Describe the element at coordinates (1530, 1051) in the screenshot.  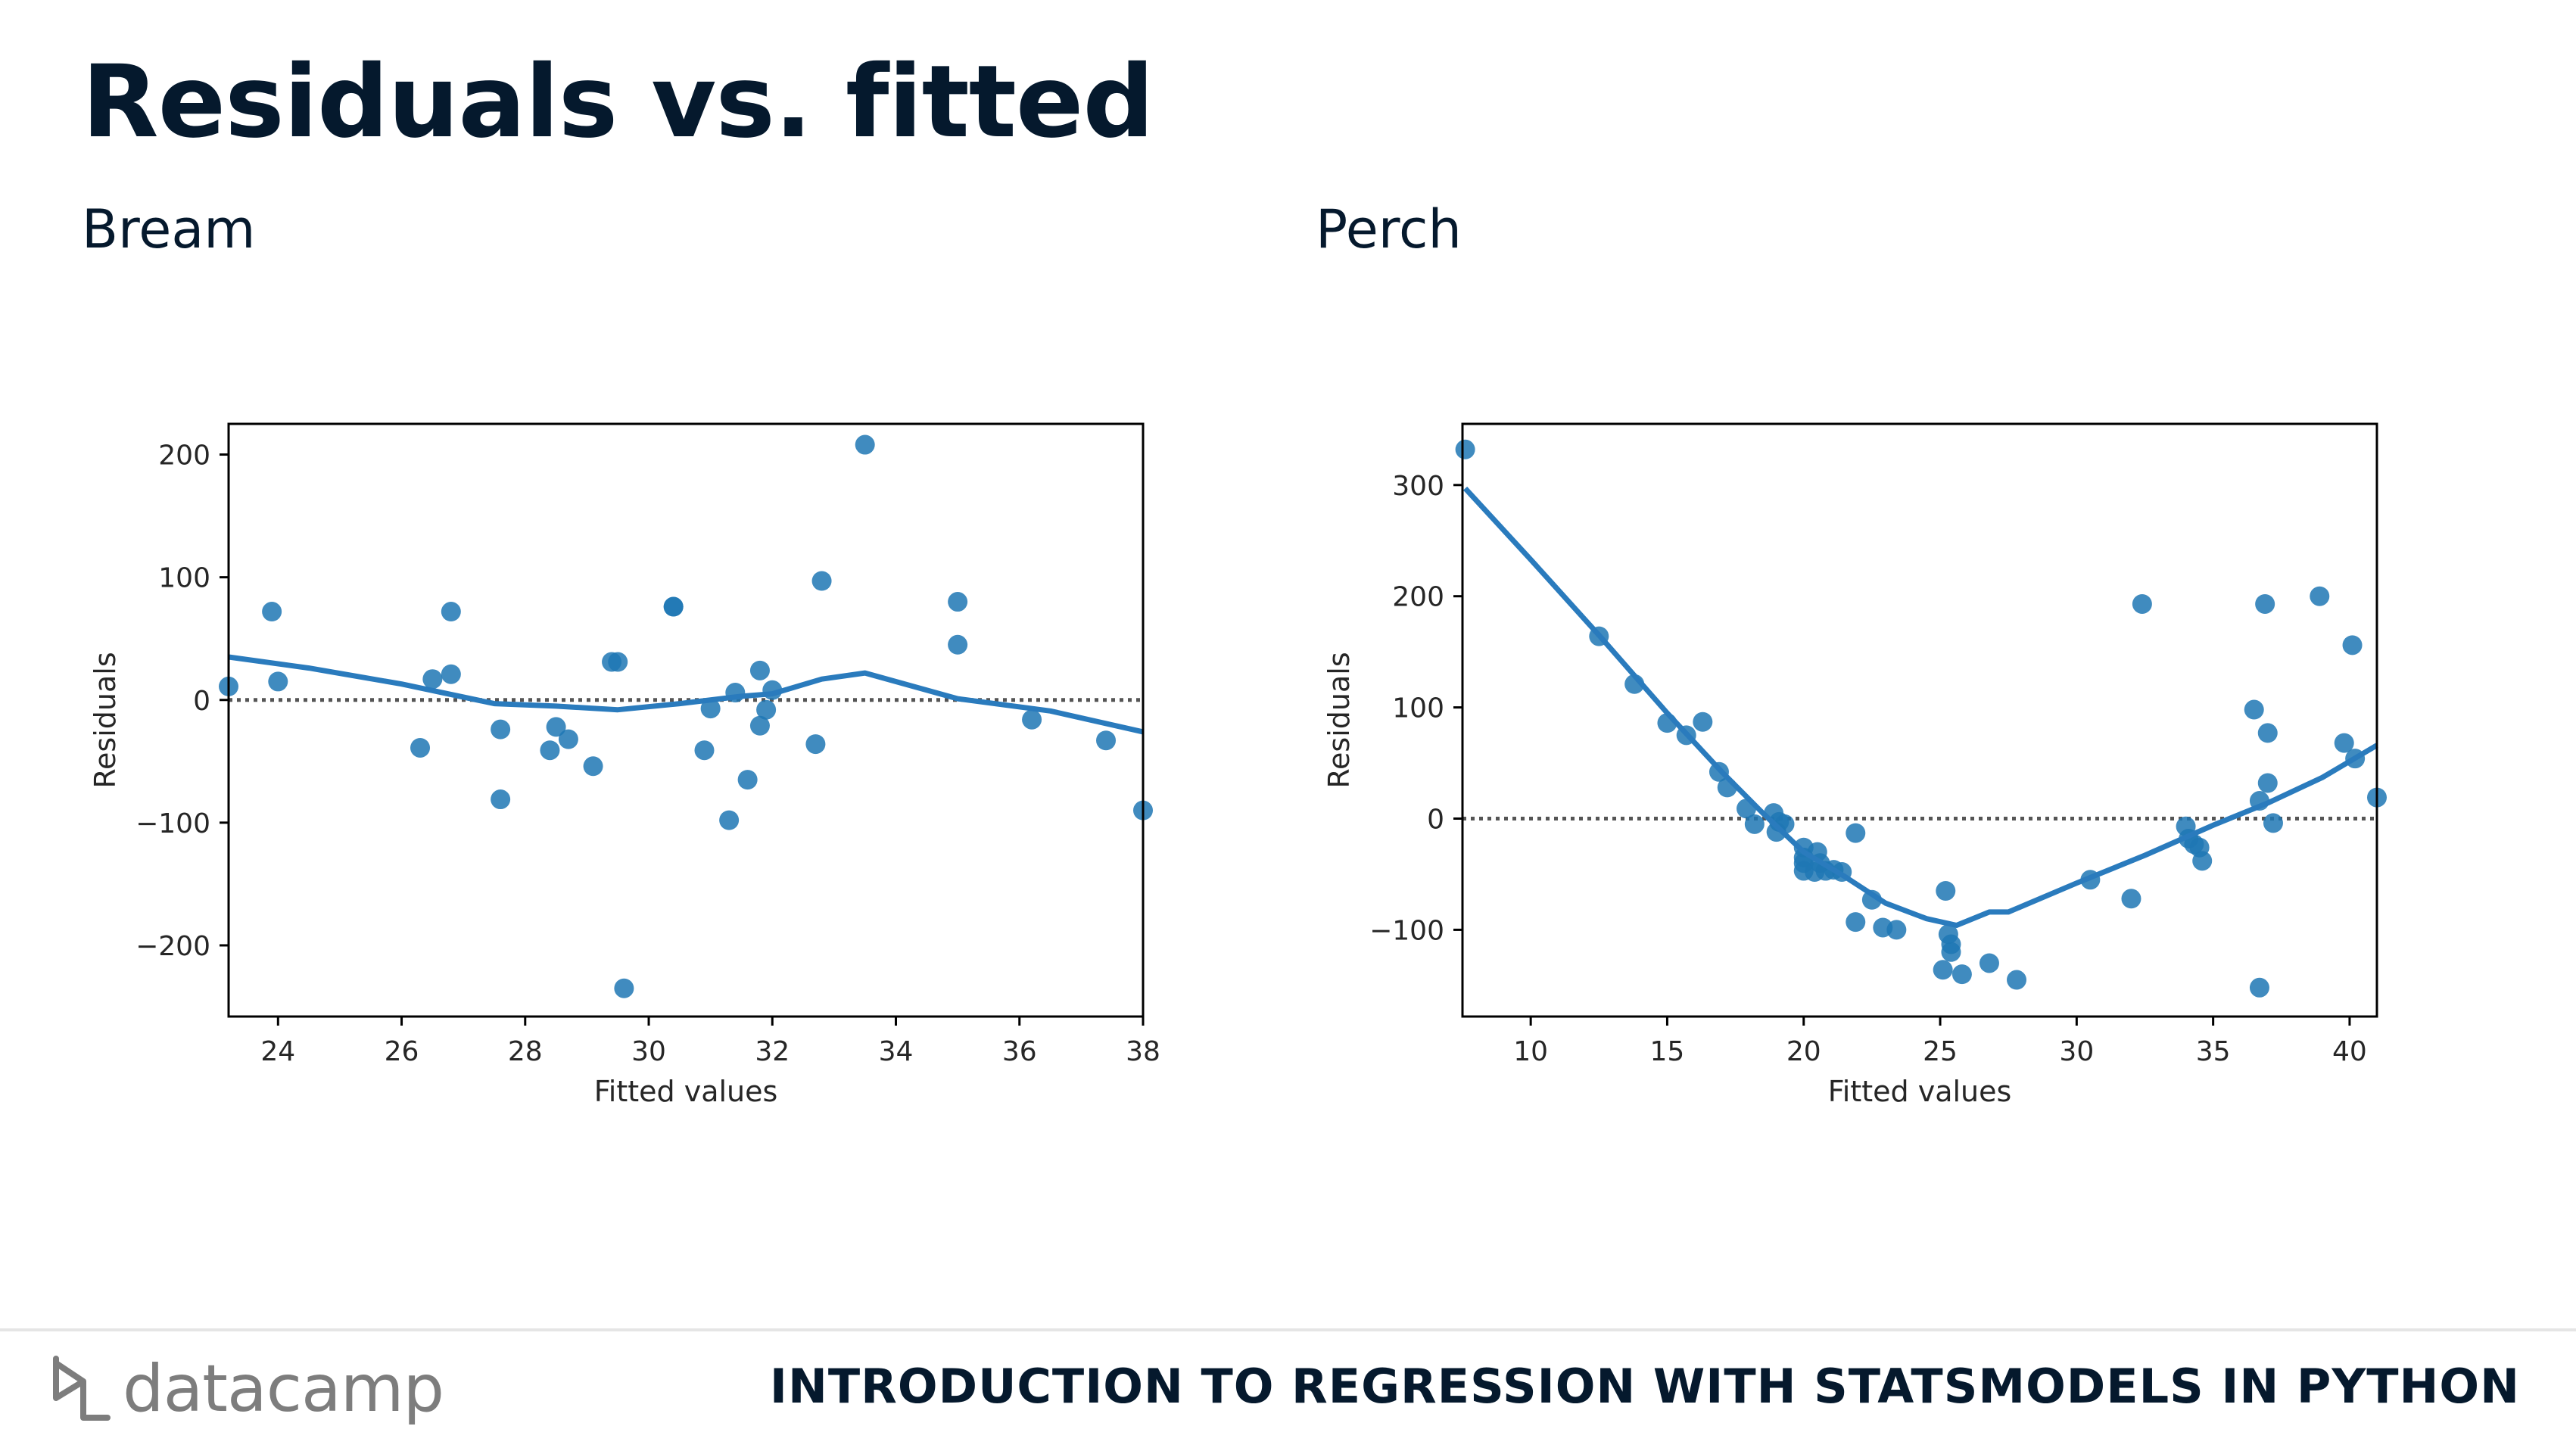
I see `x-tick-label: 10` at that location.